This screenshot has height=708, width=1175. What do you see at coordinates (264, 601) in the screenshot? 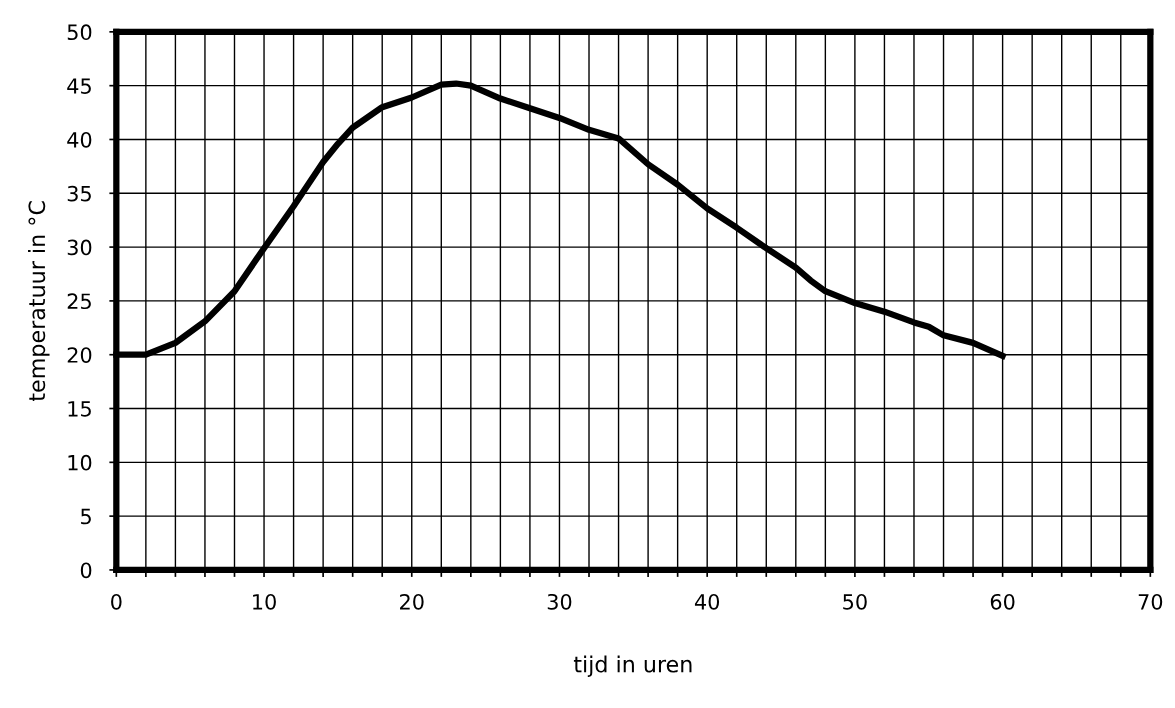
I see `x-tick-label: 10` at bounding box center [264, 601].